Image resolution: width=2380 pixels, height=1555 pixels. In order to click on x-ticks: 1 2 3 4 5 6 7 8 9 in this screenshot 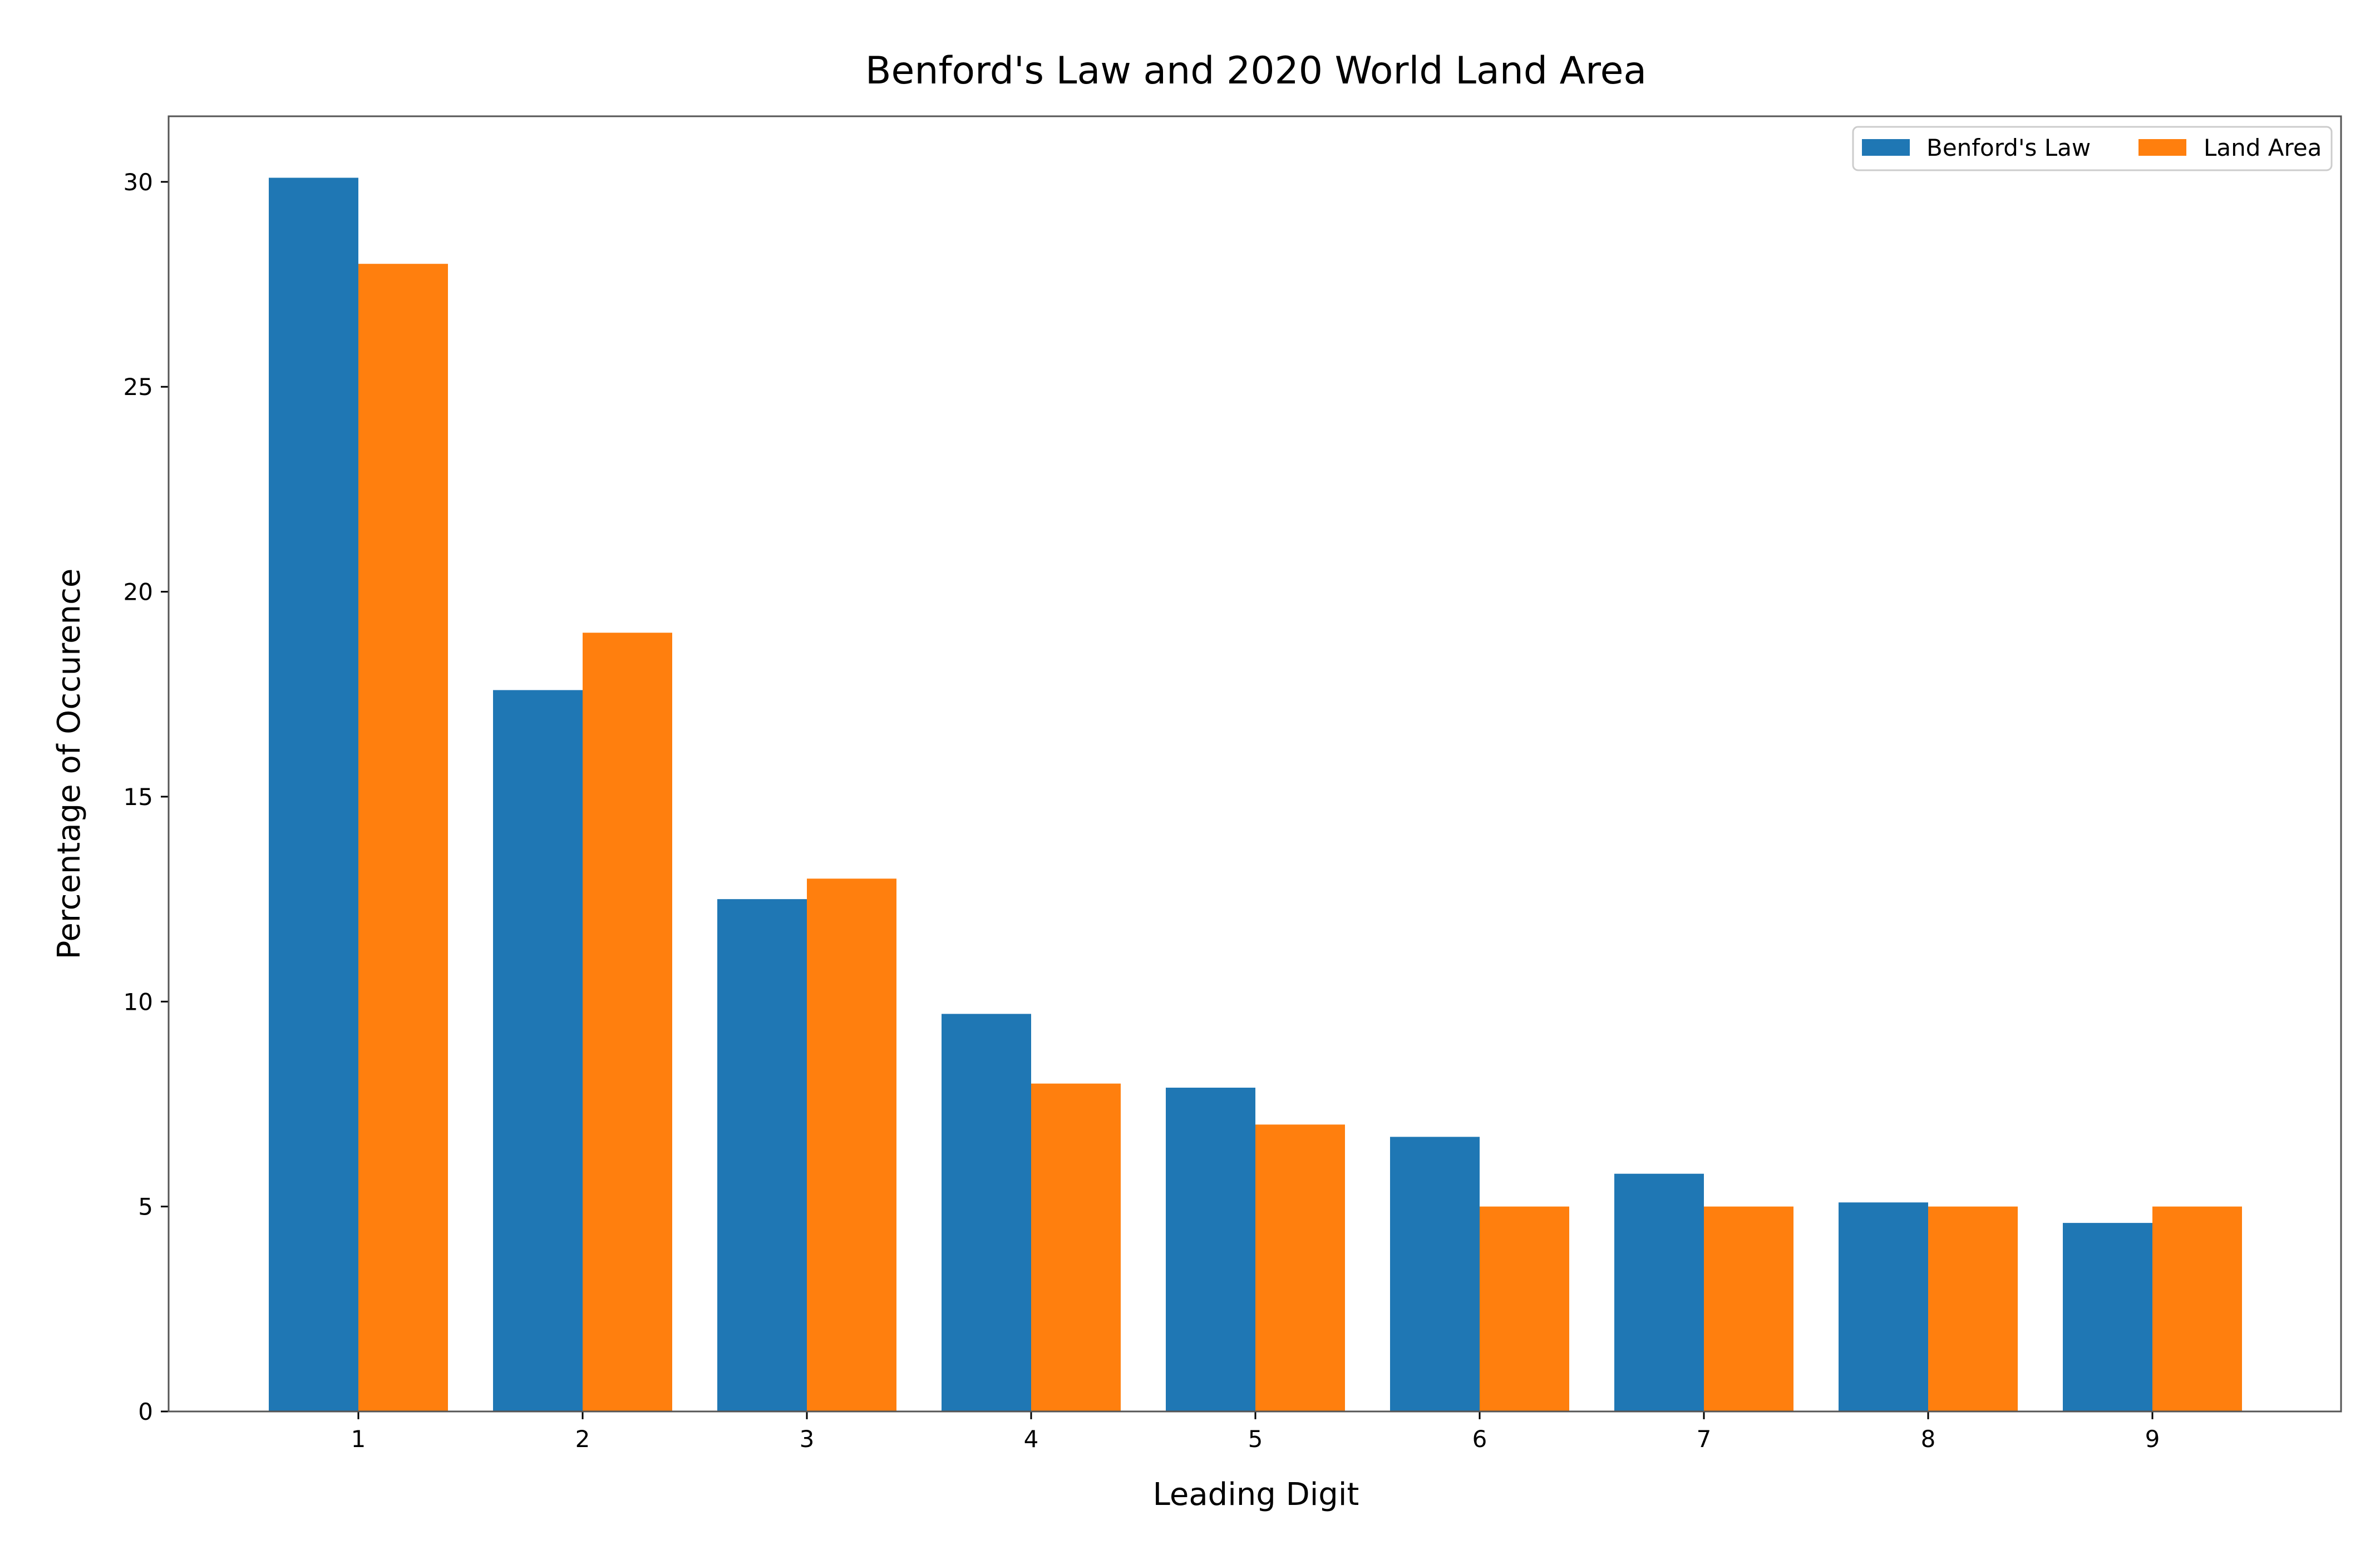, I will do `click(1255, 1432)`.